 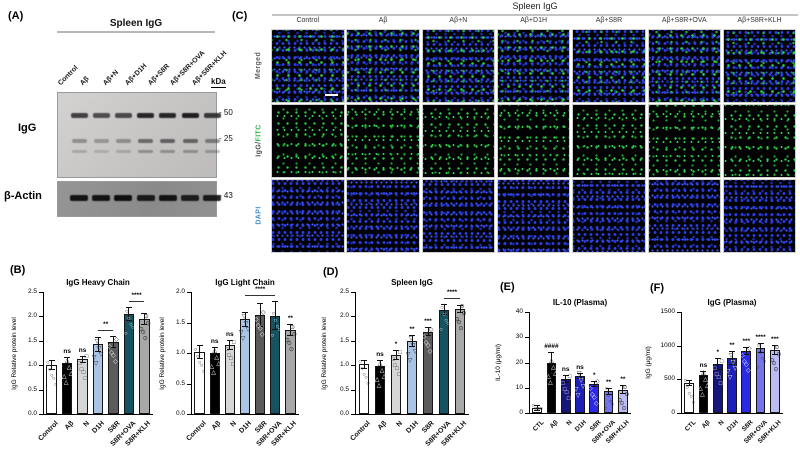 What do you see at coordinates (260, 290) in the screenshot?
I see `significance-label: ****` at bounding box center [260, 290].